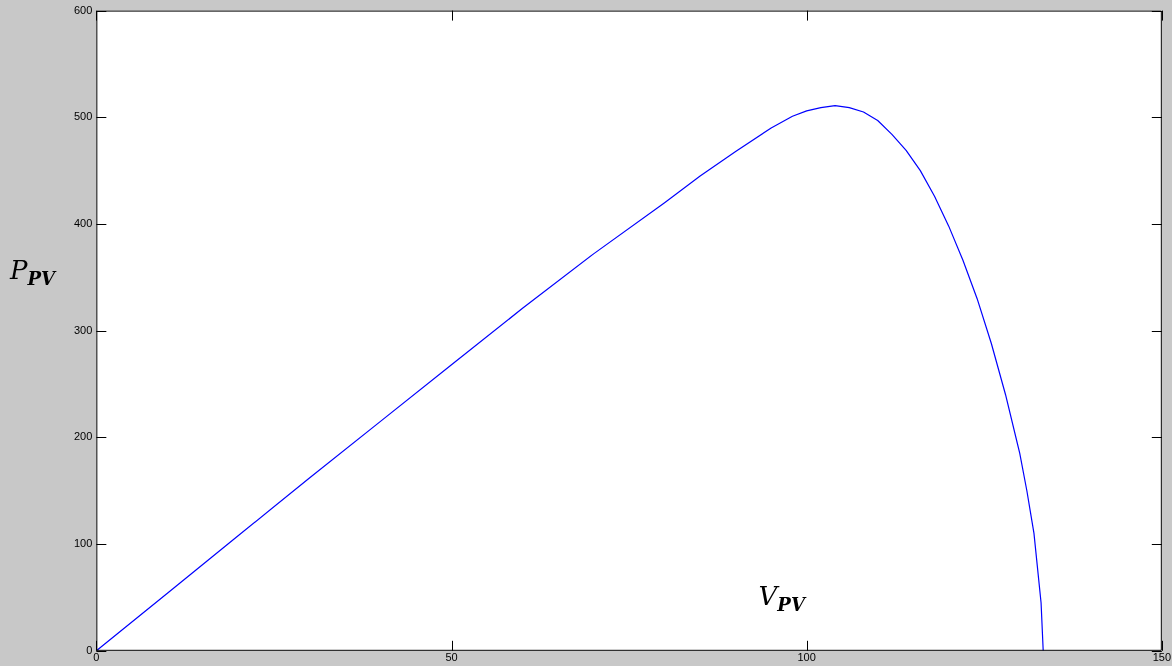 The height and width of the screenshot is (666, 1172). I want to click on y-tick-label: 600, so click(83, 9).